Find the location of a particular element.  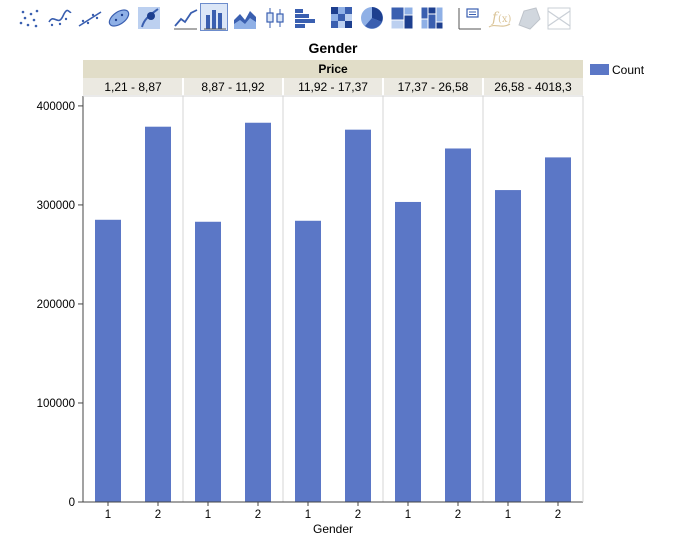

mosaic-button is located at coordinates (431, 17).